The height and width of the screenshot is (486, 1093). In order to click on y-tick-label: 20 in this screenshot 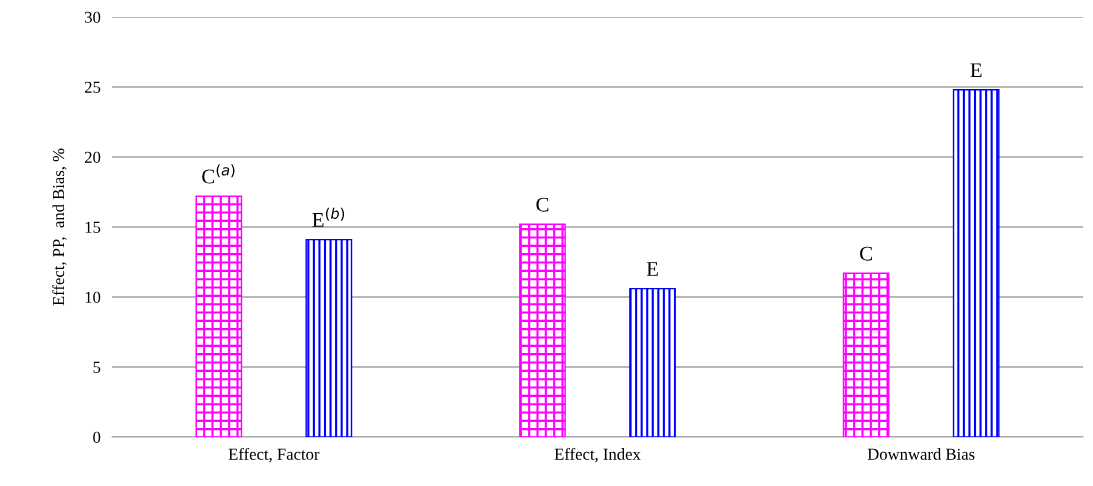, I will do `click(92, 157)`.